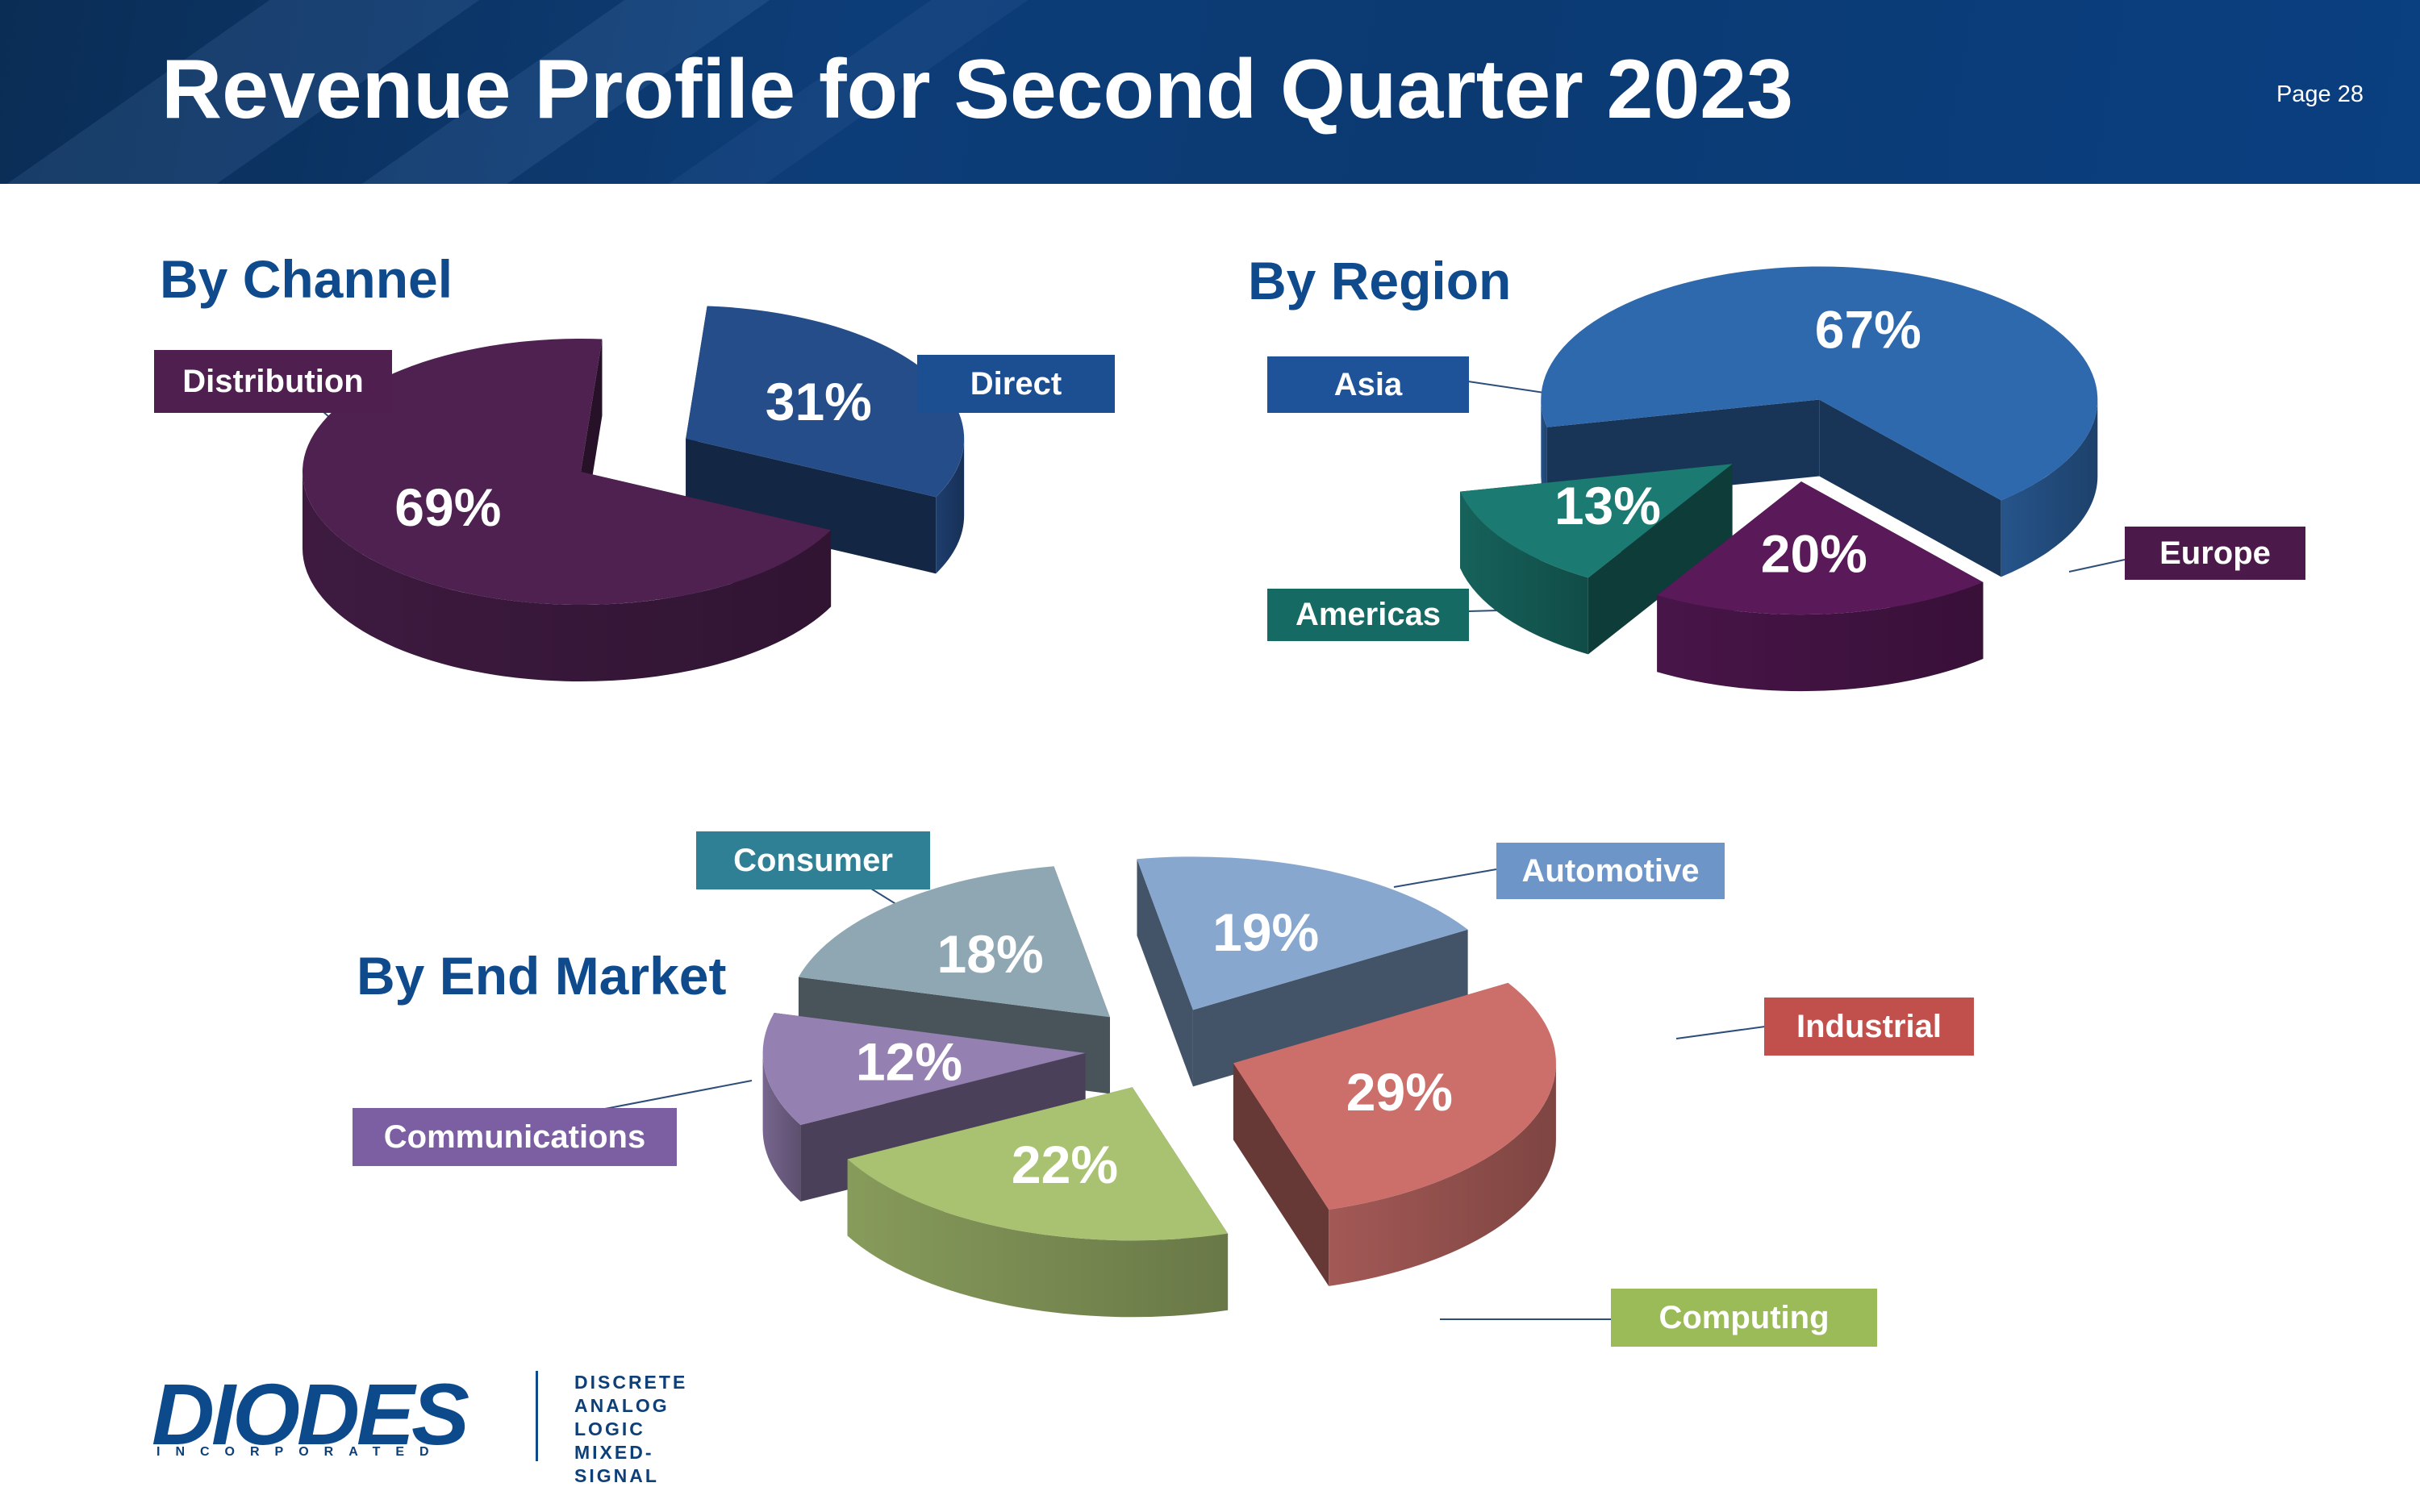 The height and width of the screenshot is (1512, 2420). I want to click on data-label: 20%, so click(1814, 553).